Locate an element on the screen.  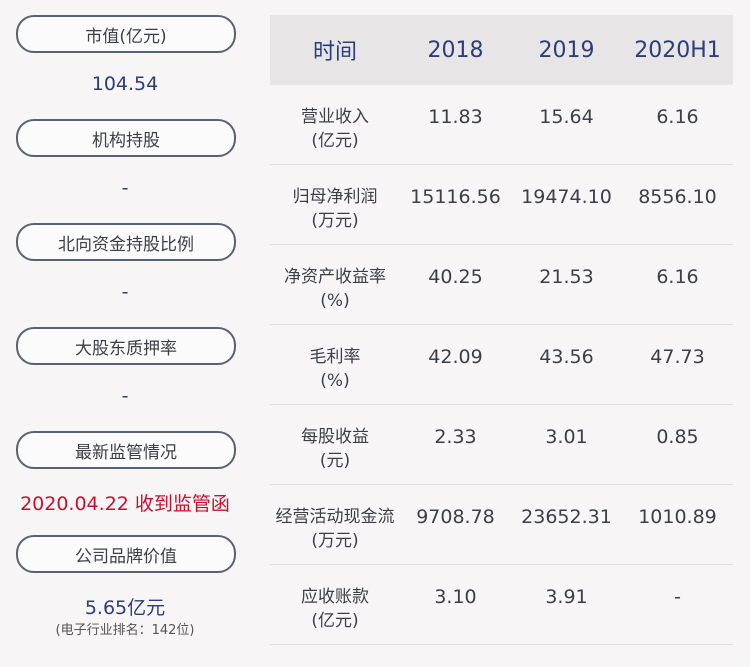
row-label: 归母净利润 (万元) is located at coordinates (335, 209).